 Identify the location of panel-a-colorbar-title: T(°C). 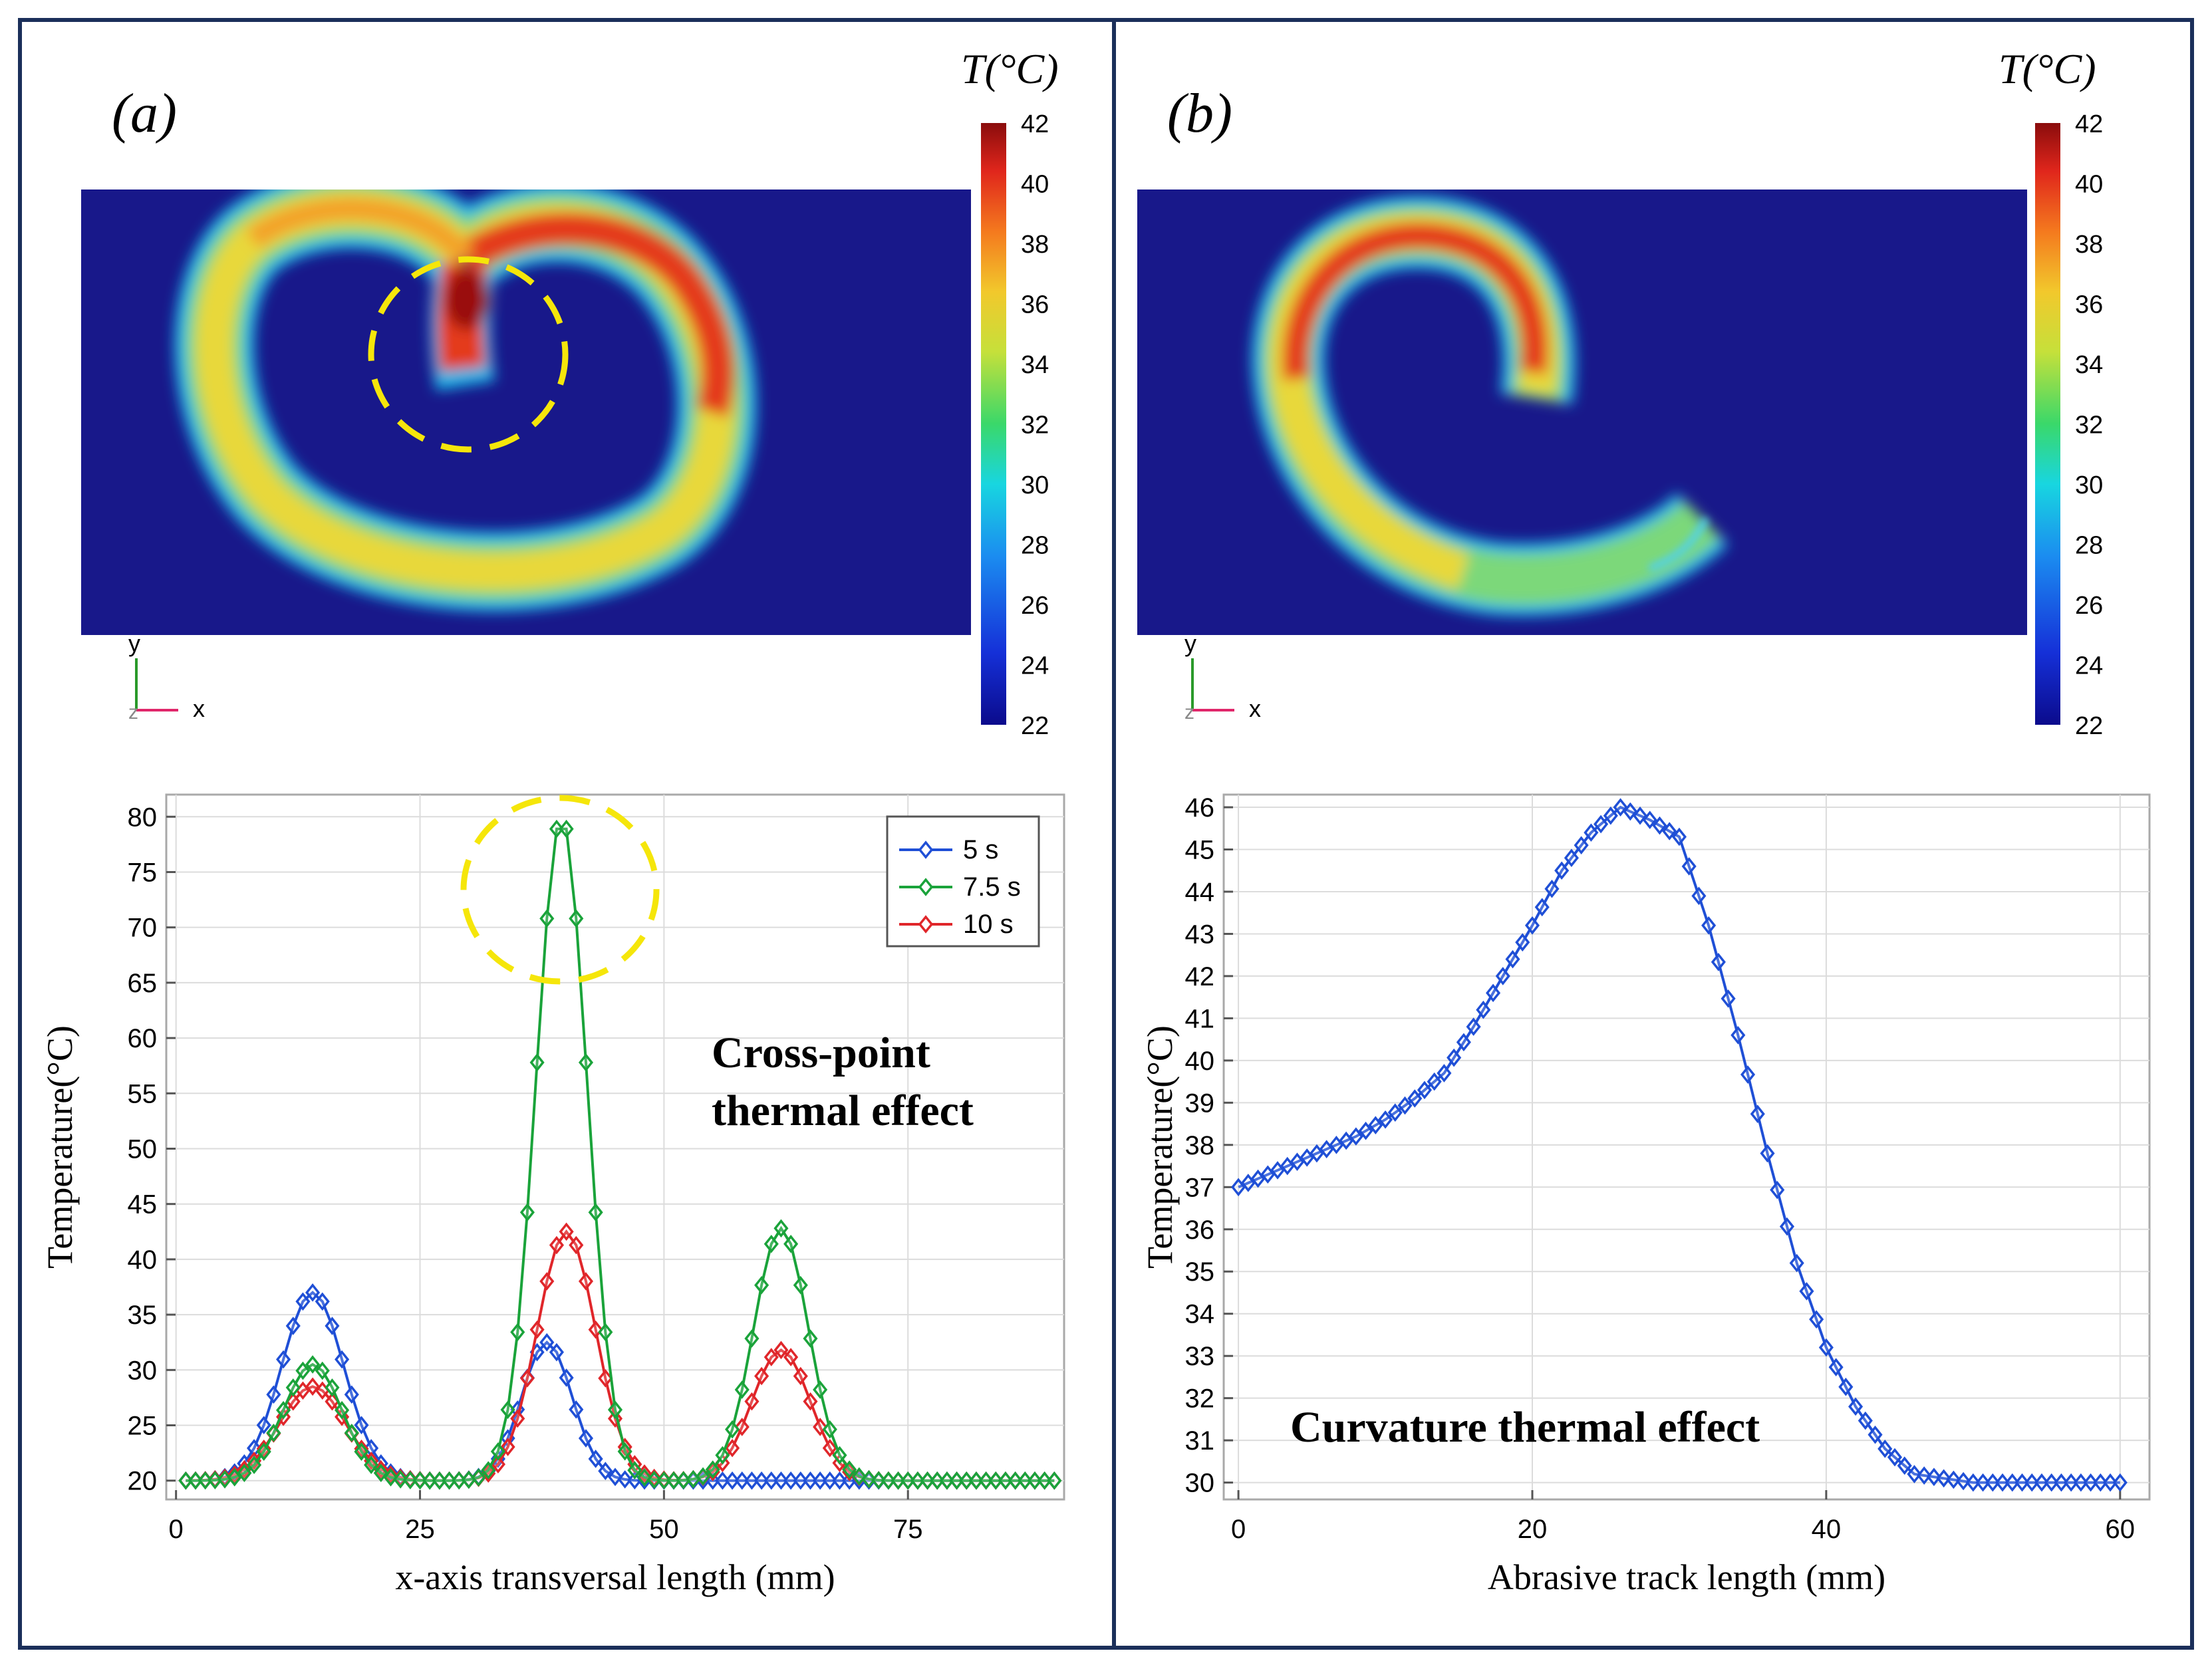
(1010, 69).